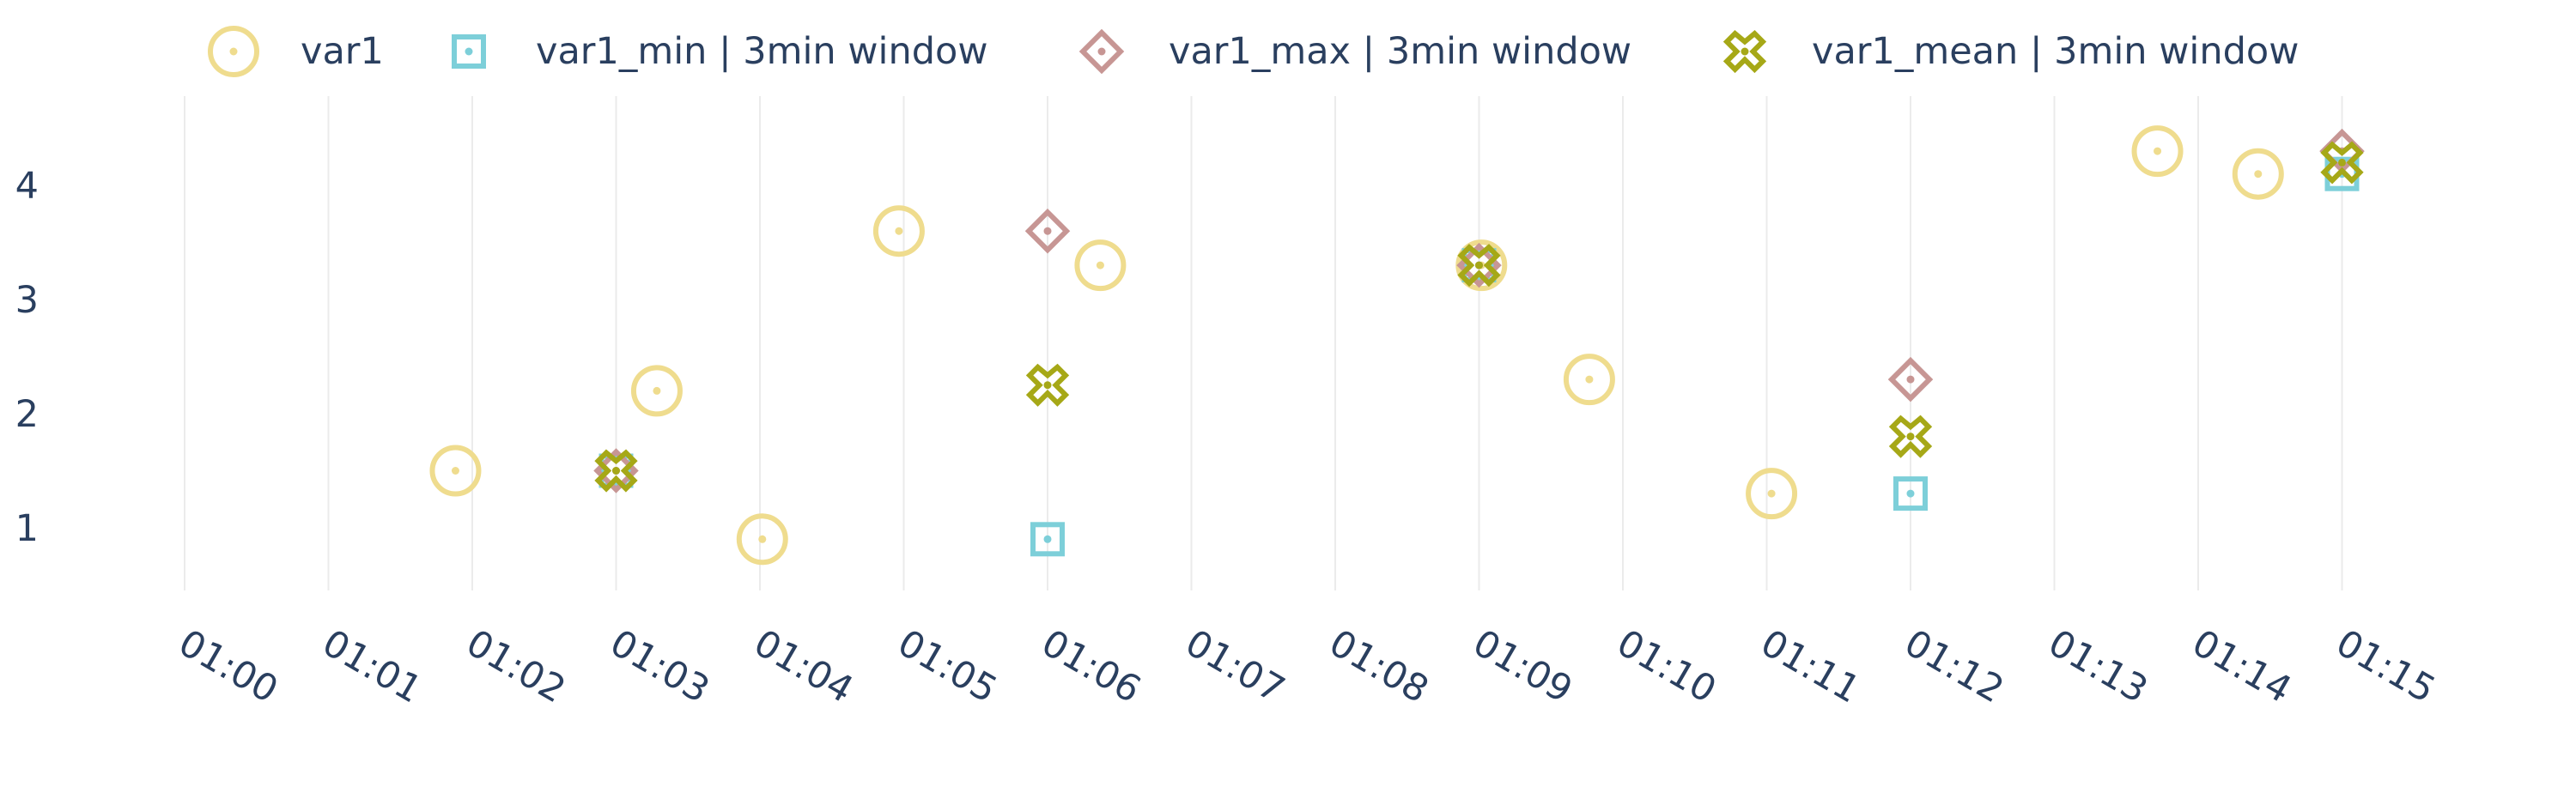 This screenshot has width=2576, height=805. Describe the element at coordinates (1522, 666) in the screenshot. I see `x-tick-label: 01:09` at that location.